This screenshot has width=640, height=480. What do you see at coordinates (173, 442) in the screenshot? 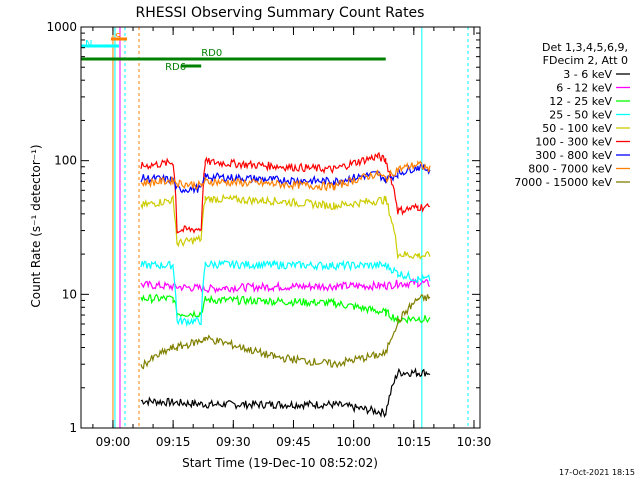
I see `x-tick-label: 09:15` at bounding box center [173, 442].